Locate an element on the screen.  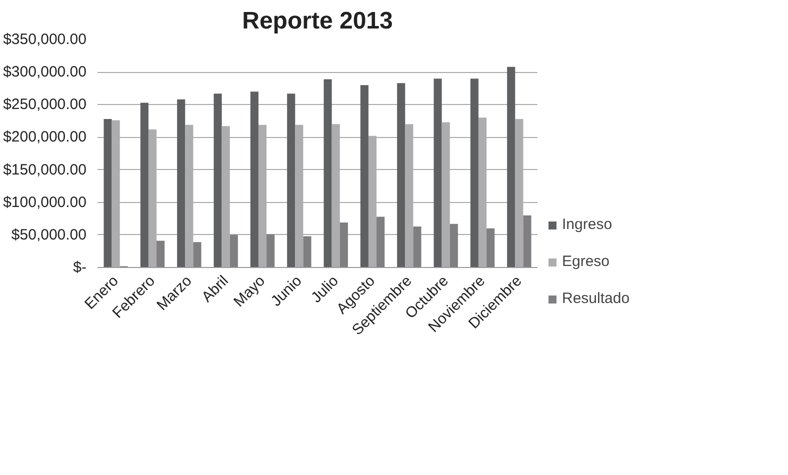
y-tick-label: $250,000.00 is located at coordinates (45, 105).